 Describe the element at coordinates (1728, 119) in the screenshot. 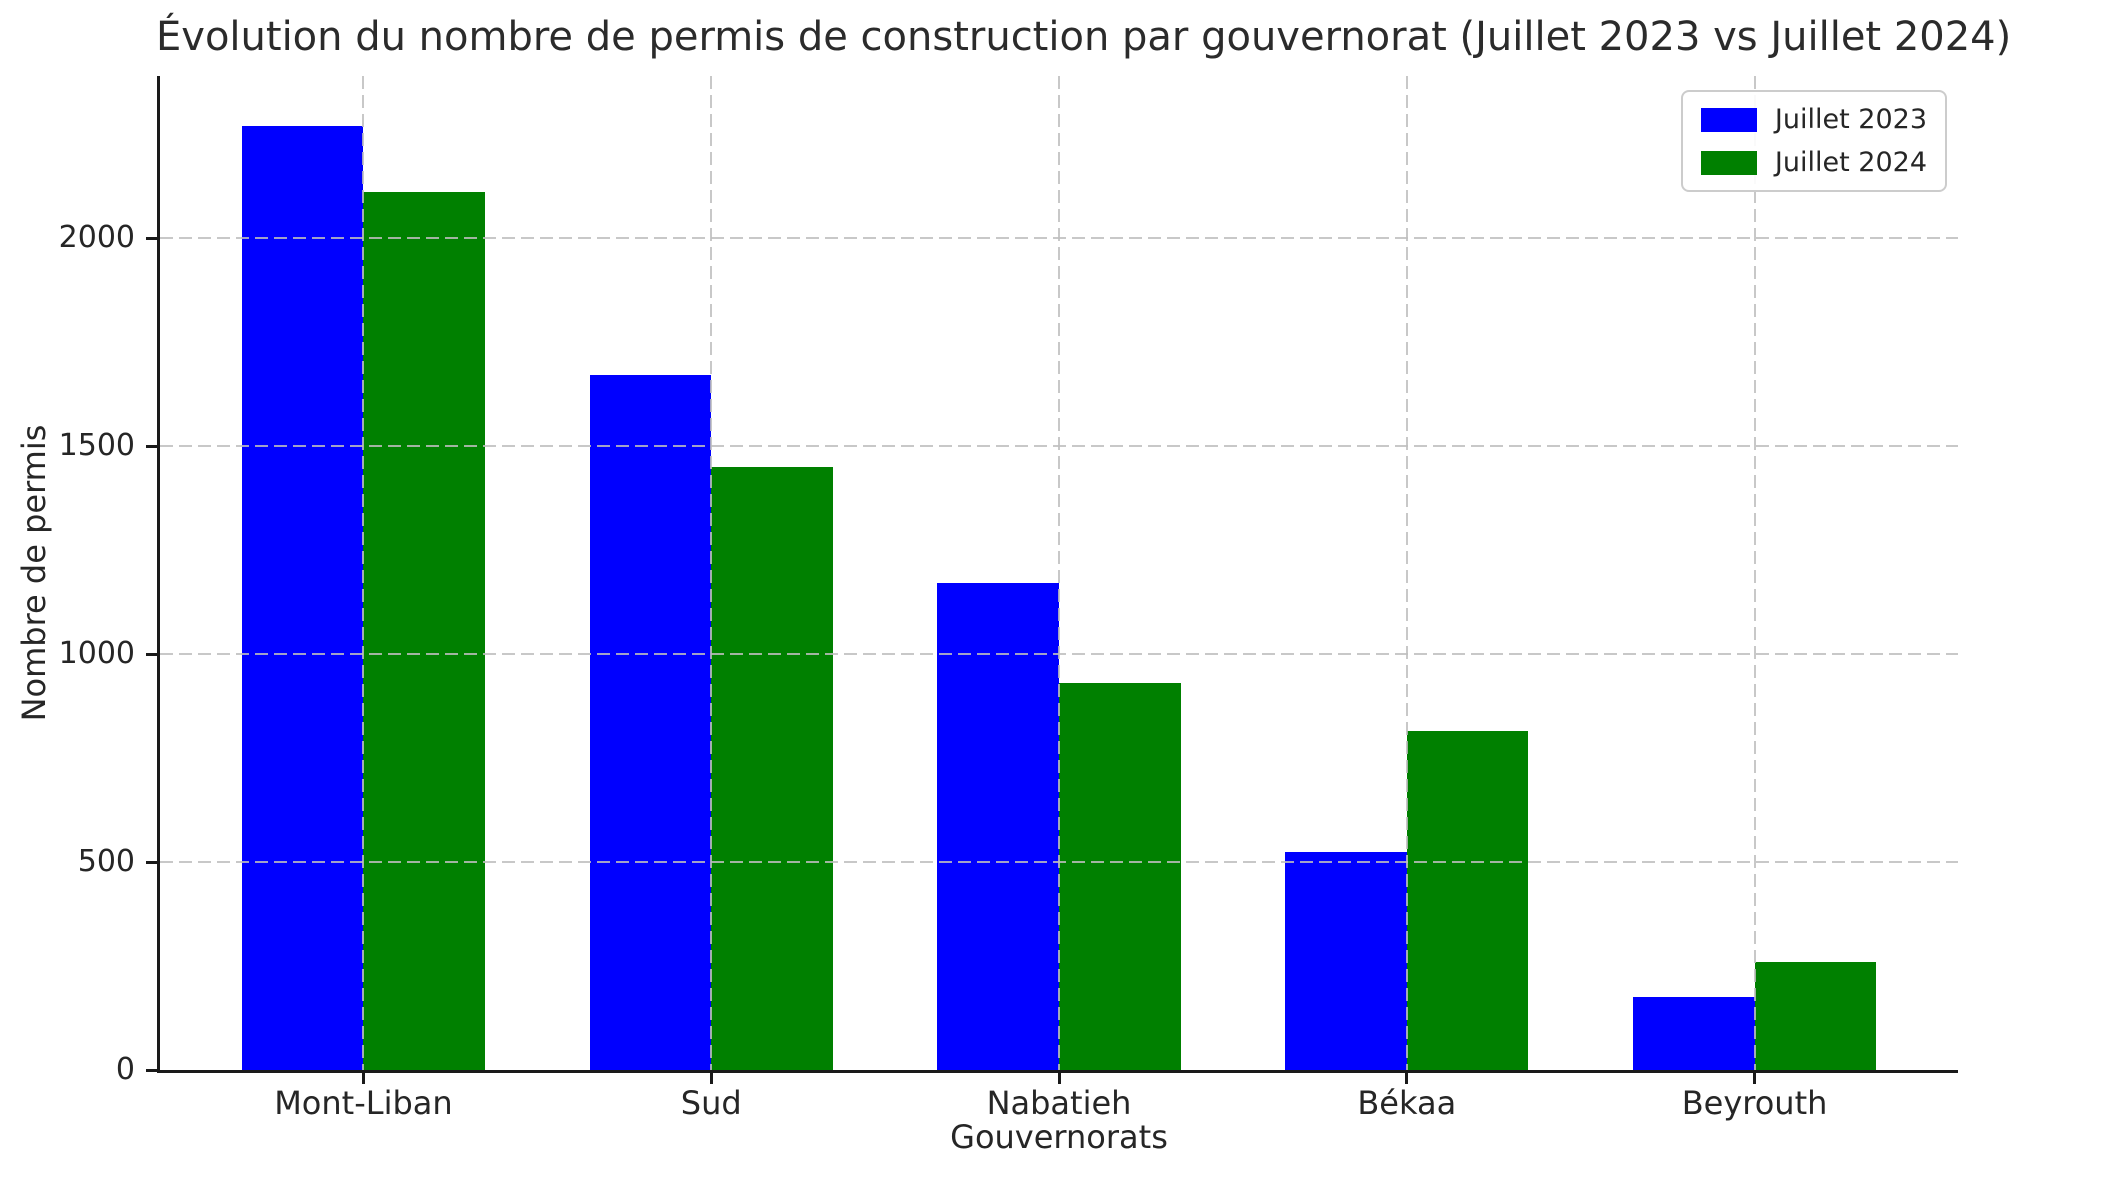

I see `legend-swatch-juillet-2023` at that location.